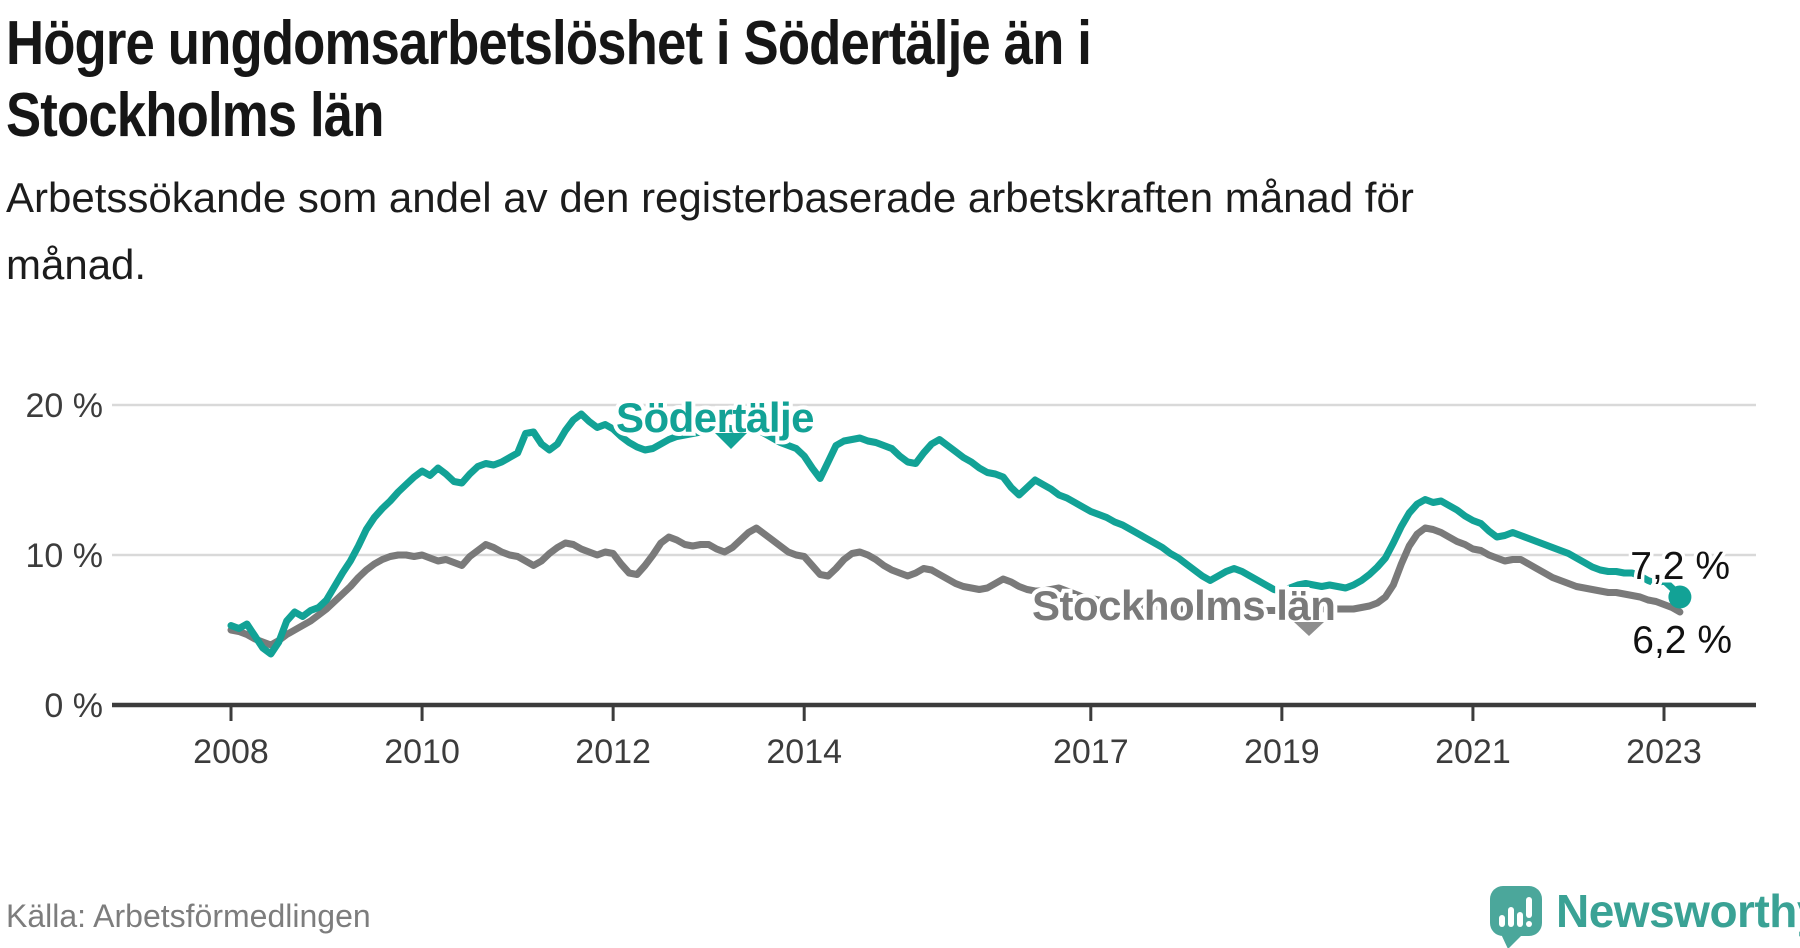  I want to click on x-tick-label-2017: 2017, so click(1091, 752).